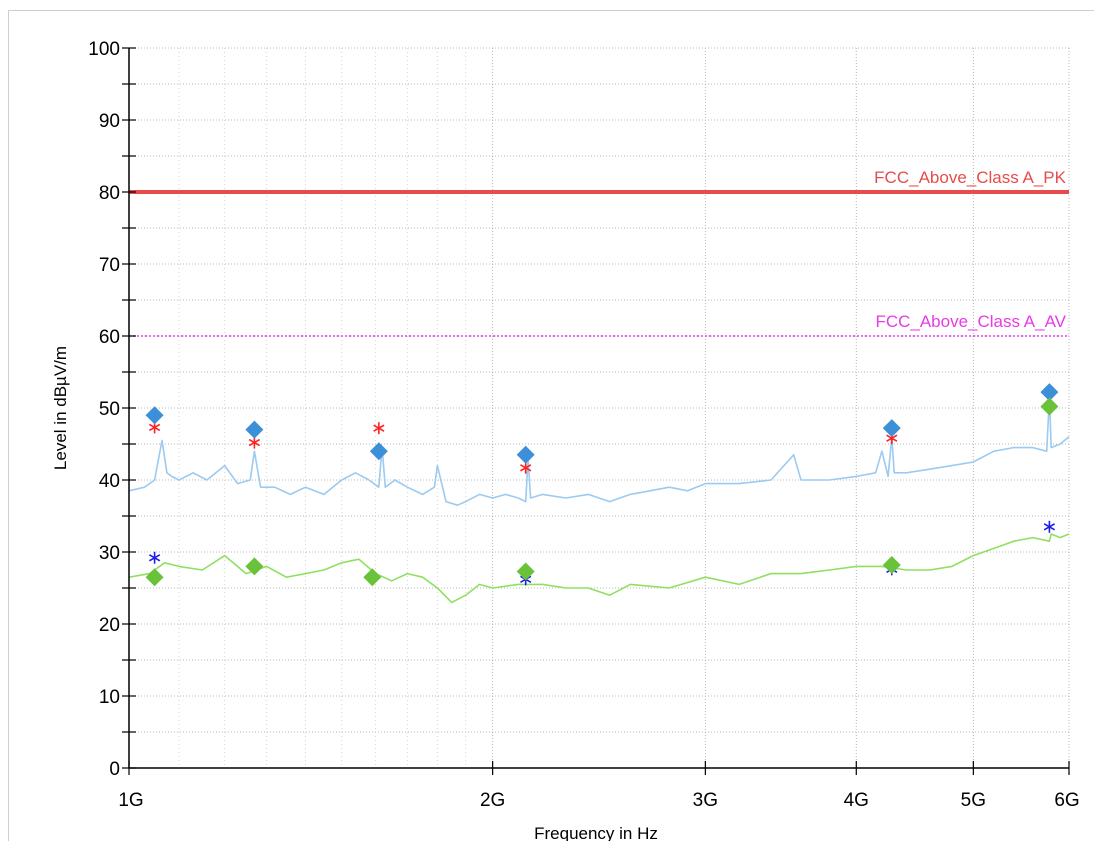 Image resolution: width=1094 pixels, height=841 pixels. Describe the element at coordinates (60, 408) in the screenshot. I see `y-axis-label: Level in dBµV/m` at that location.